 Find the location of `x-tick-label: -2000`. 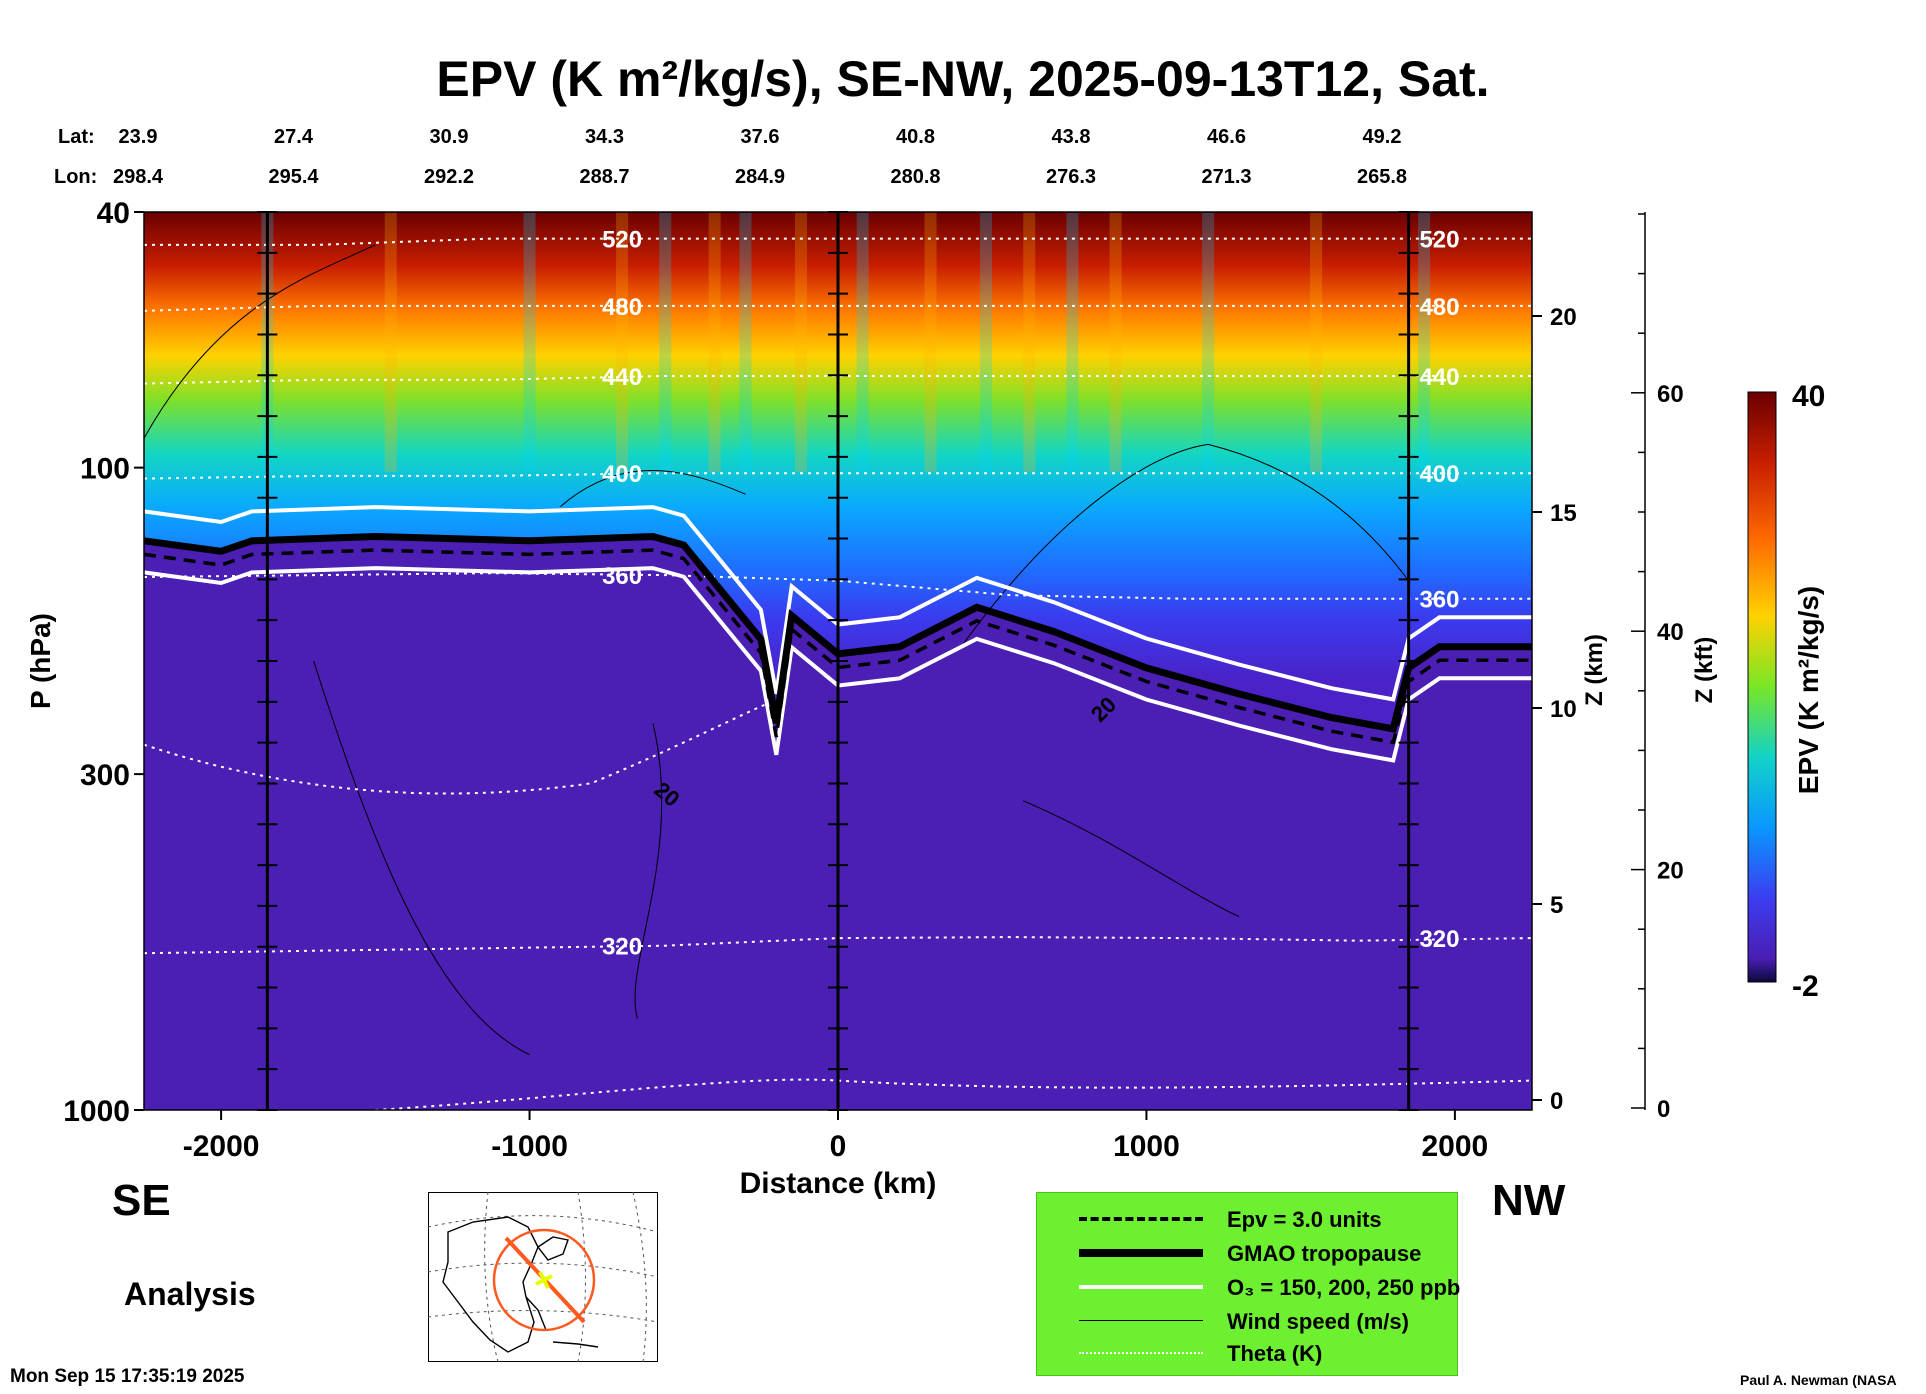

x-tick-label: -2000 is located at coordinates (221, 1146).